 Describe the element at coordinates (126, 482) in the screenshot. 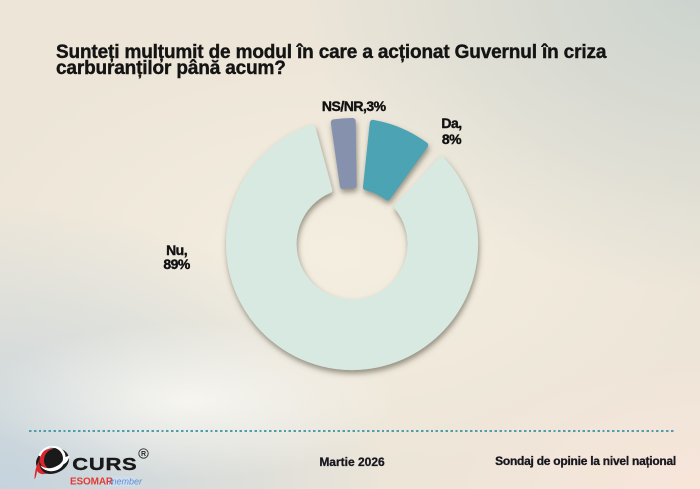

I see `svg-text: member` at that location.